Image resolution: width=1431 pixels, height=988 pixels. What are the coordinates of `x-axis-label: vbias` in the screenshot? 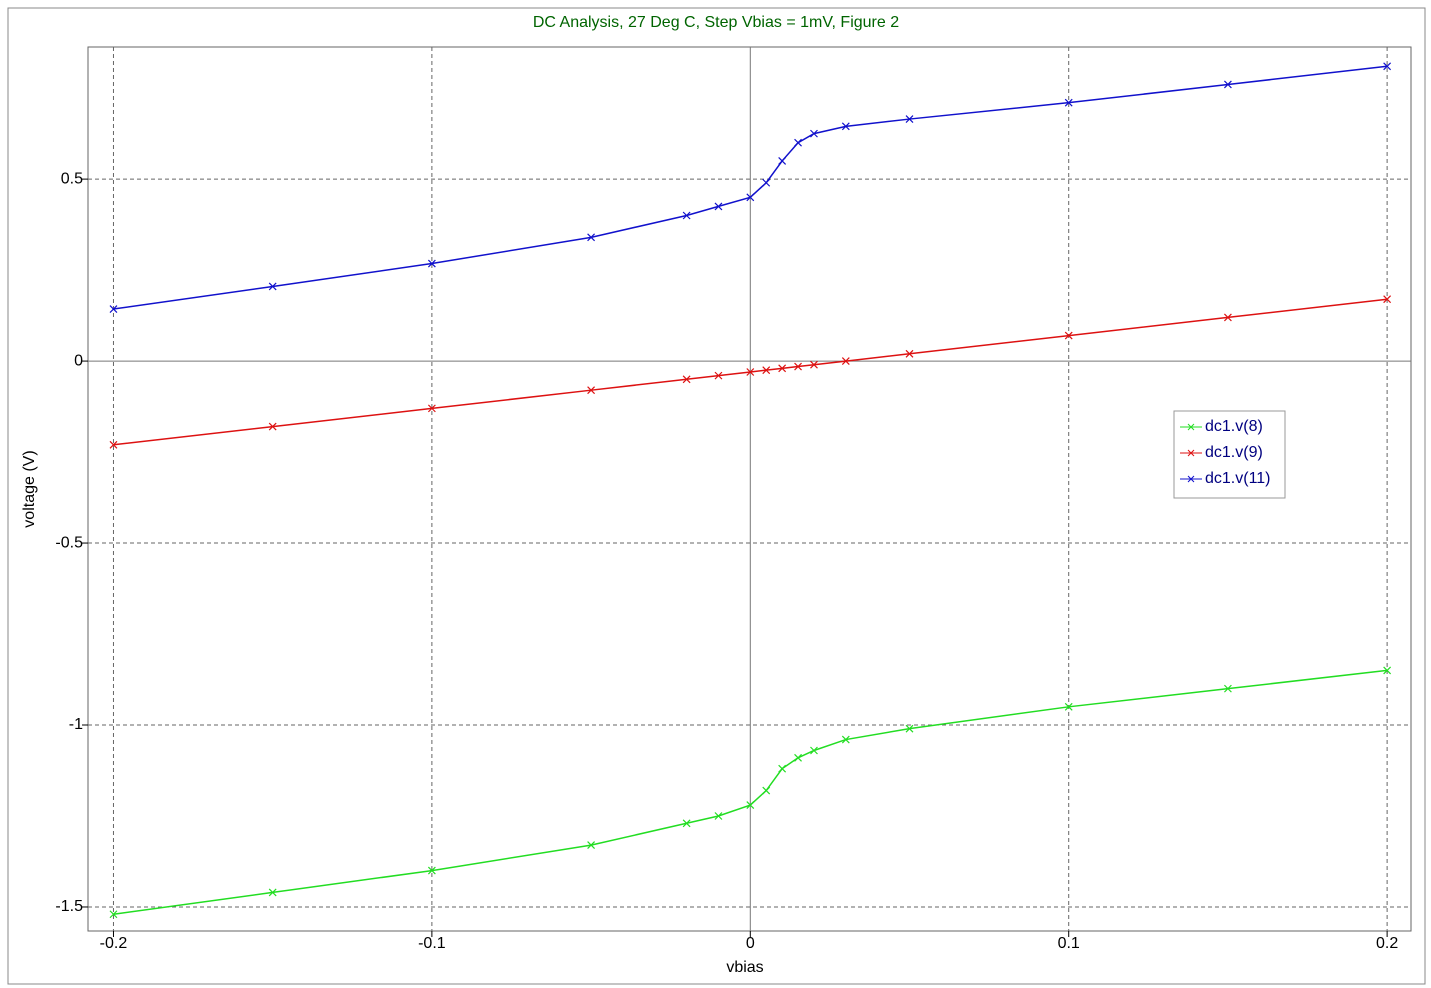 It's located at (744, 967).